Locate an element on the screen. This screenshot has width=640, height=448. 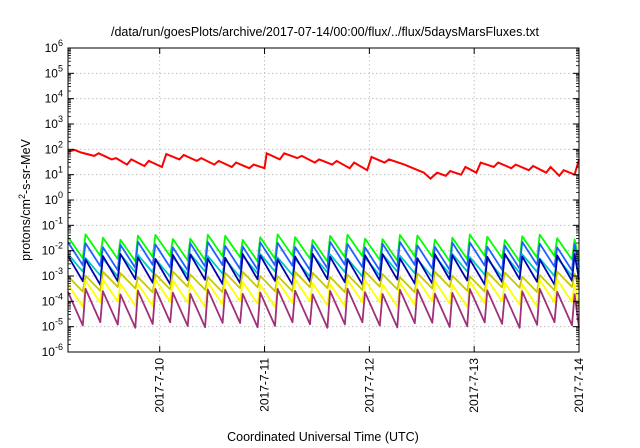
y-tick-exponent: -4 is located at coordinates (59, 296).